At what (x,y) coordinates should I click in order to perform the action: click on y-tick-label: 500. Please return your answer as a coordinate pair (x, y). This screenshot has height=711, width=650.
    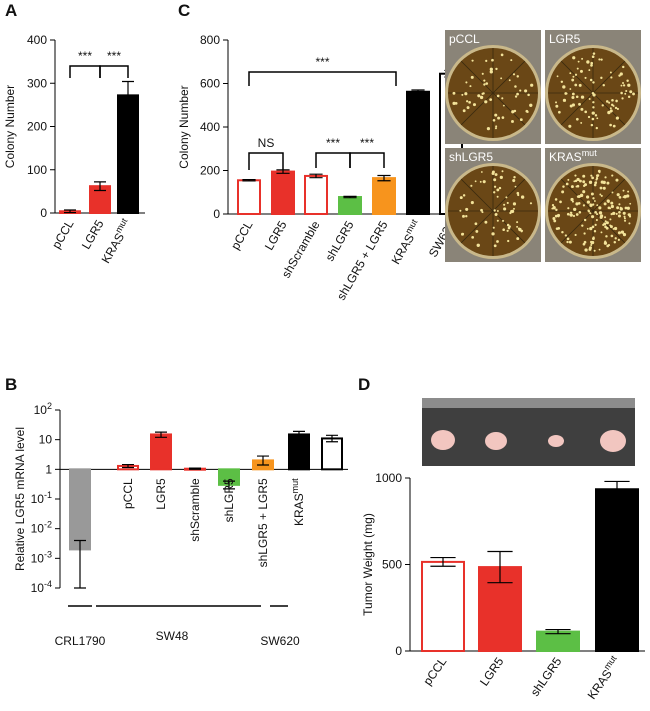
    Looking at the image, I should click on (392, 565).